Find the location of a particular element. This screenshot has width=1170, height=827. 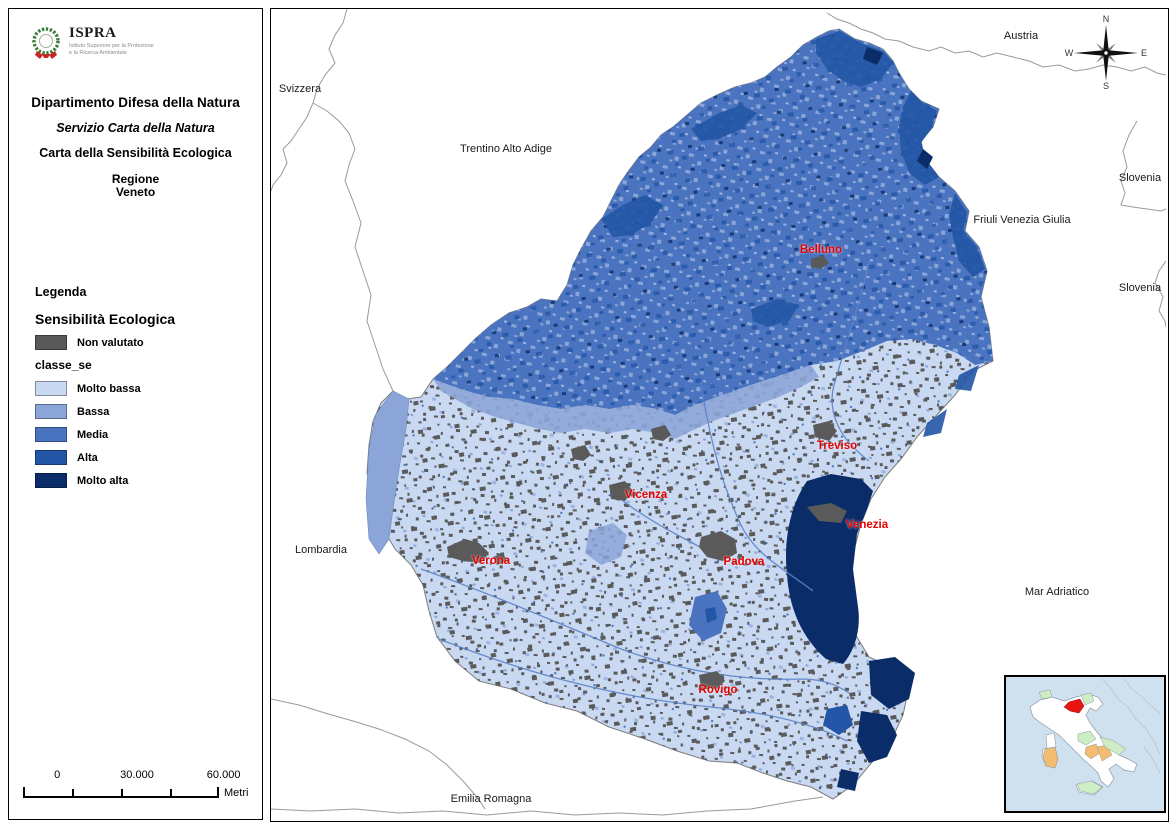

compass-north-label: N is located at coordinates (1106, 19).